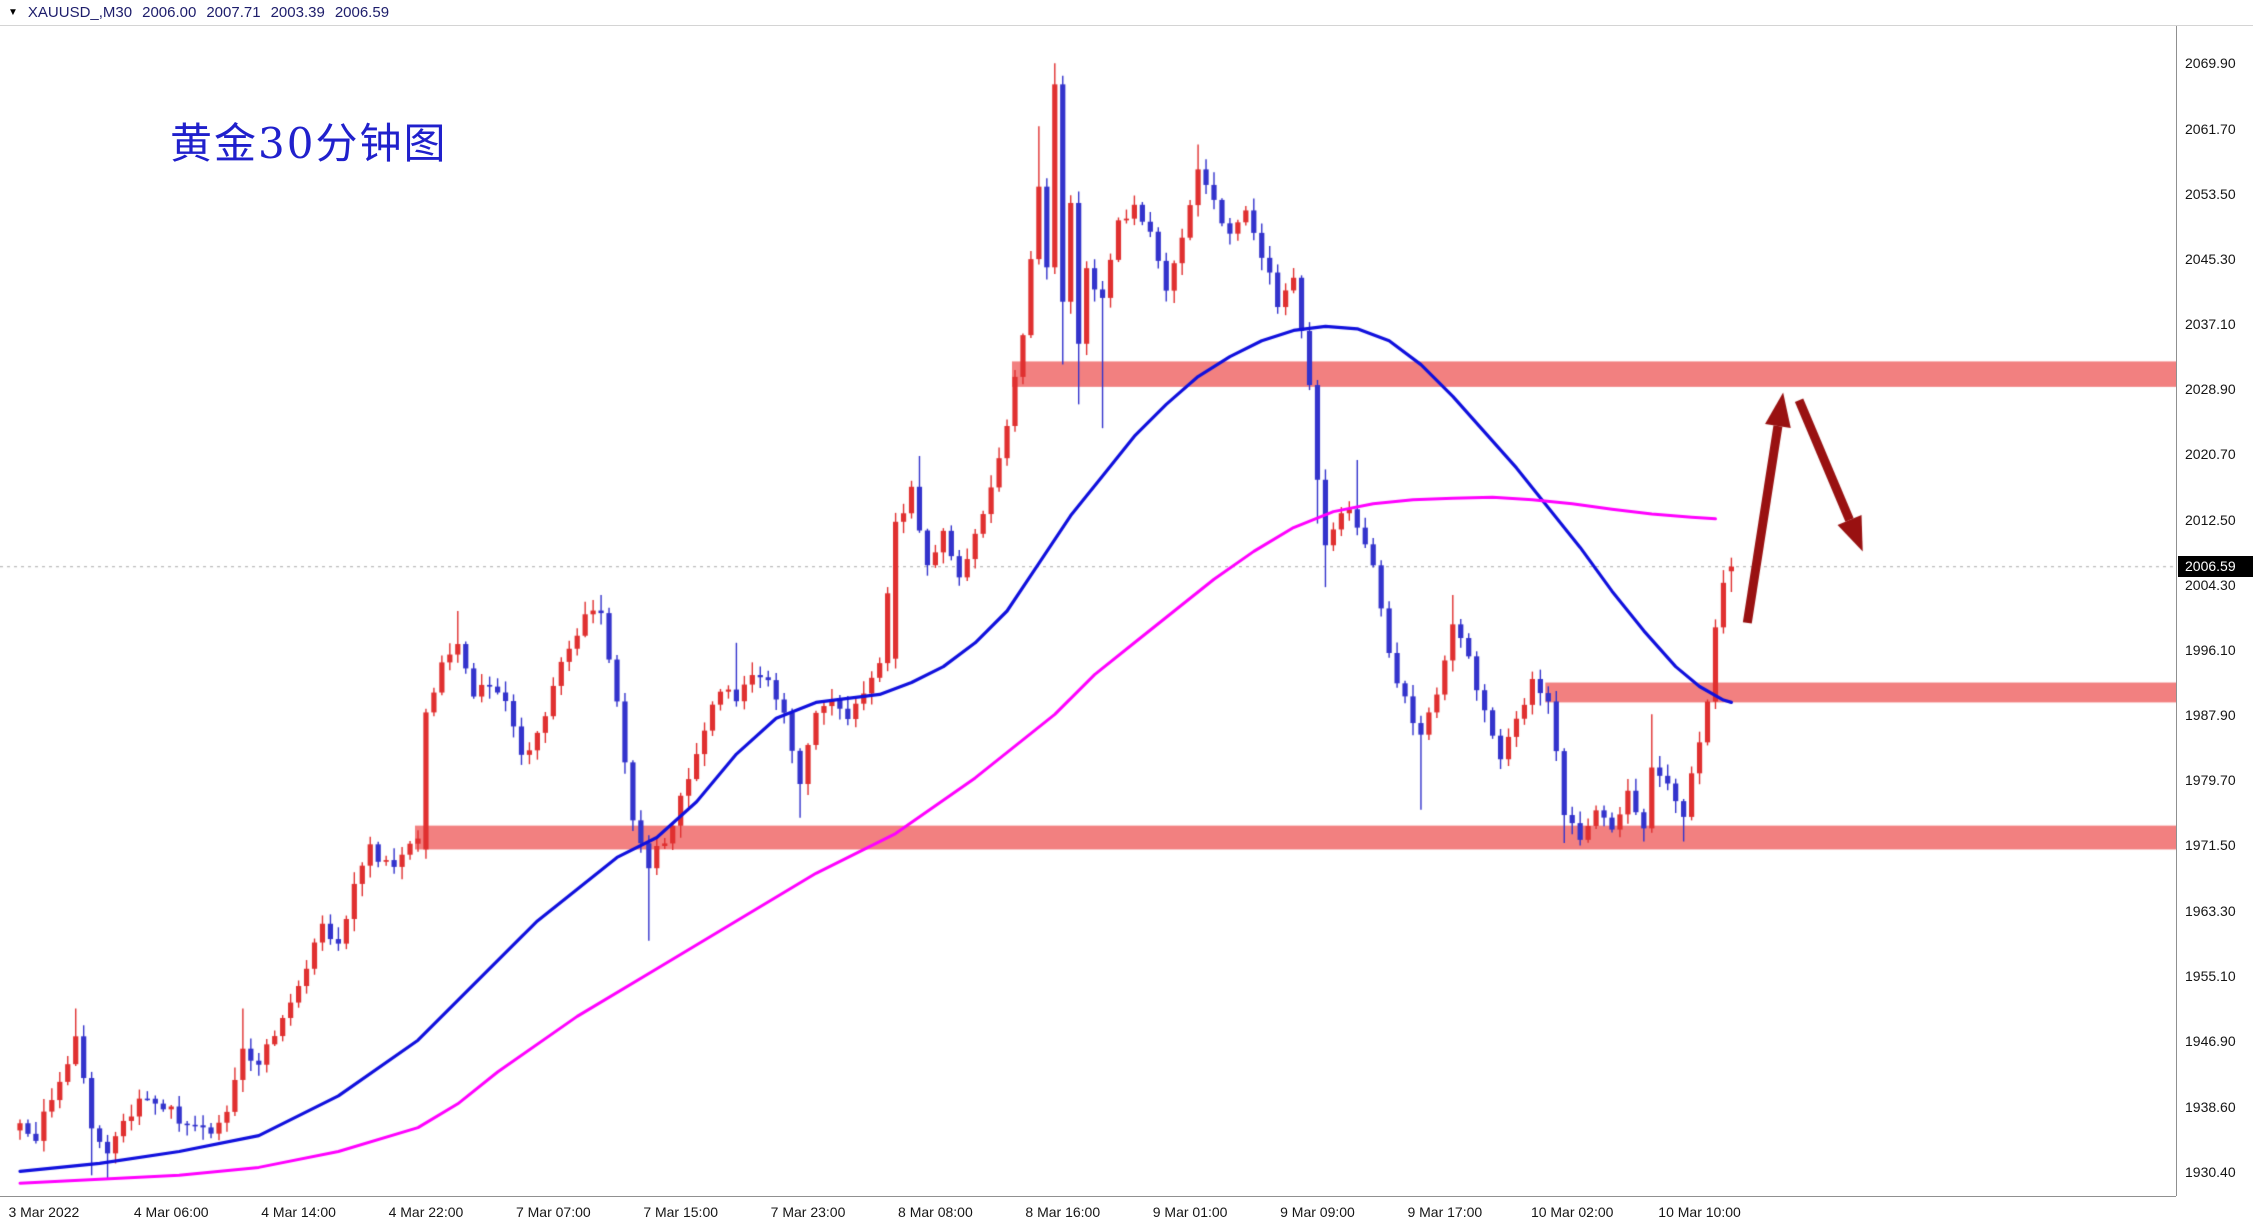 This screenshot has width=2253, height=1232. Describe the element at coordinates (80, 12) in the screenshot. I see `symbol-timeframe-label: XAUUSD_,M30` at that location.